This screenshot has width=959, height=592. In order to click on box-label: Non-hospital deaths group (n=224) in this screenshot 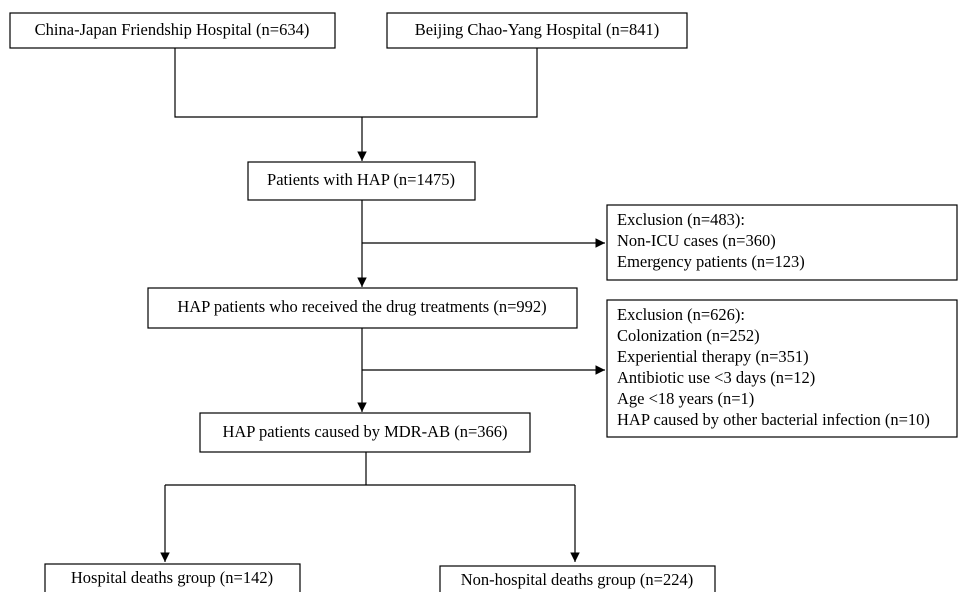, I will do `click(577, 579)`.